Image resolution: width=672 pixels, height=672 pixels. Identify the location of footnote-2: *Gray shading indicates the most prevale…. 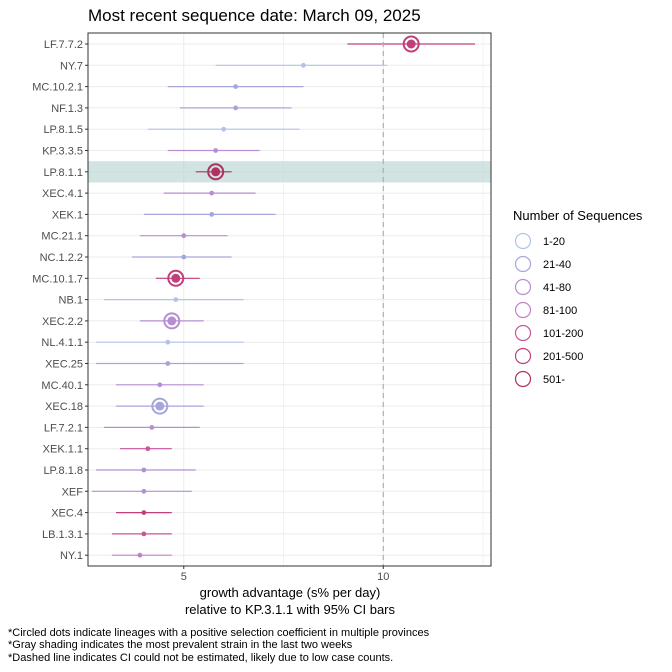
(180, 645).